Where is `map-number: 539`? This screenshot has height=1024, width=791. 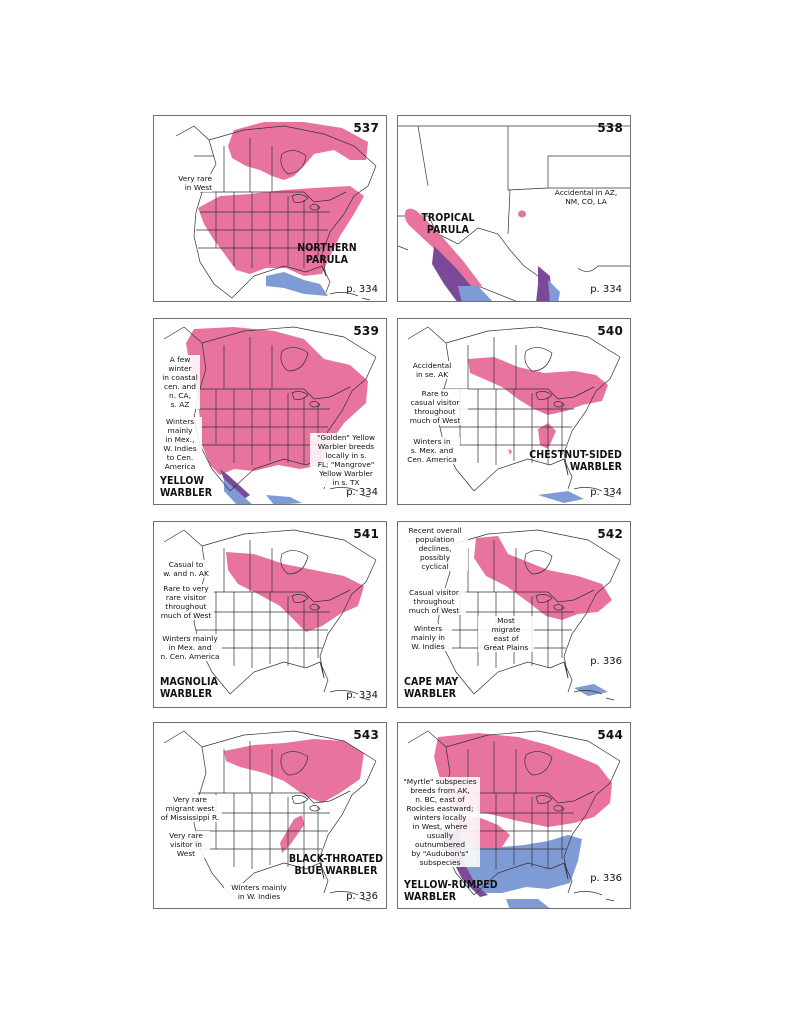 map-number: 539 is located at coordinates (366, 331).